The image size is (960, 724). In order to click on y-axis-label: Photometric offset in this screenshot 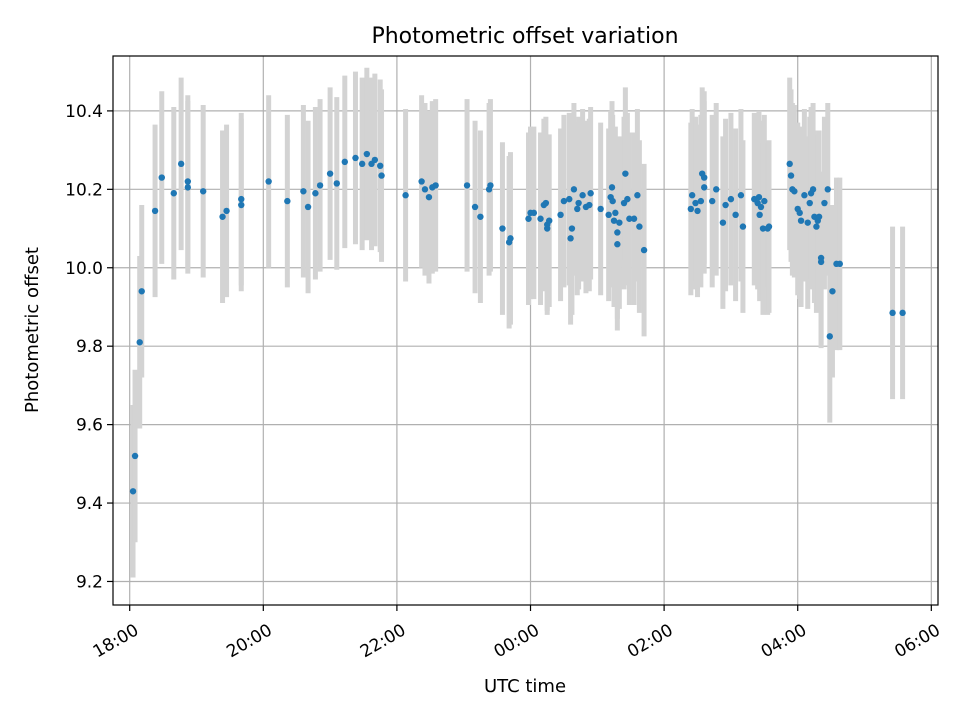, I will do `click(32, 330)`.